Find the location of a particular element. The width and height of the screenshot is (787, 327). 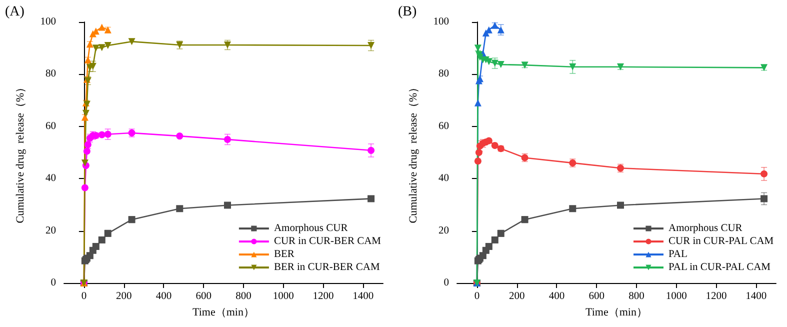

legend-label: PAL is located at coordinates (678, 254).